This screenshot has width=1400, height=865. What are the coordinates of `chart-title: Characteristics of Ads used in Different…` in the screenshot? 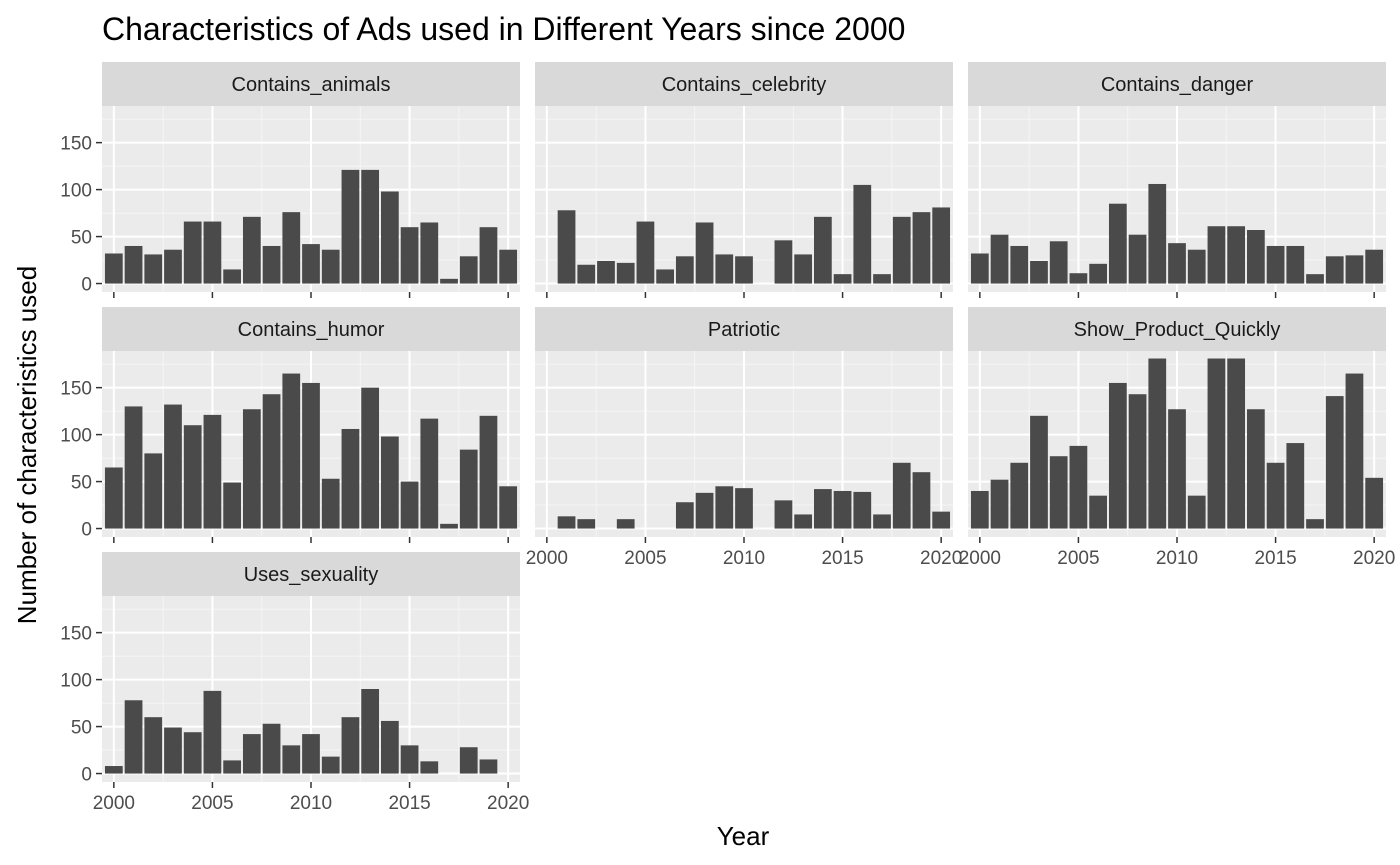 It's located at (503, 29).